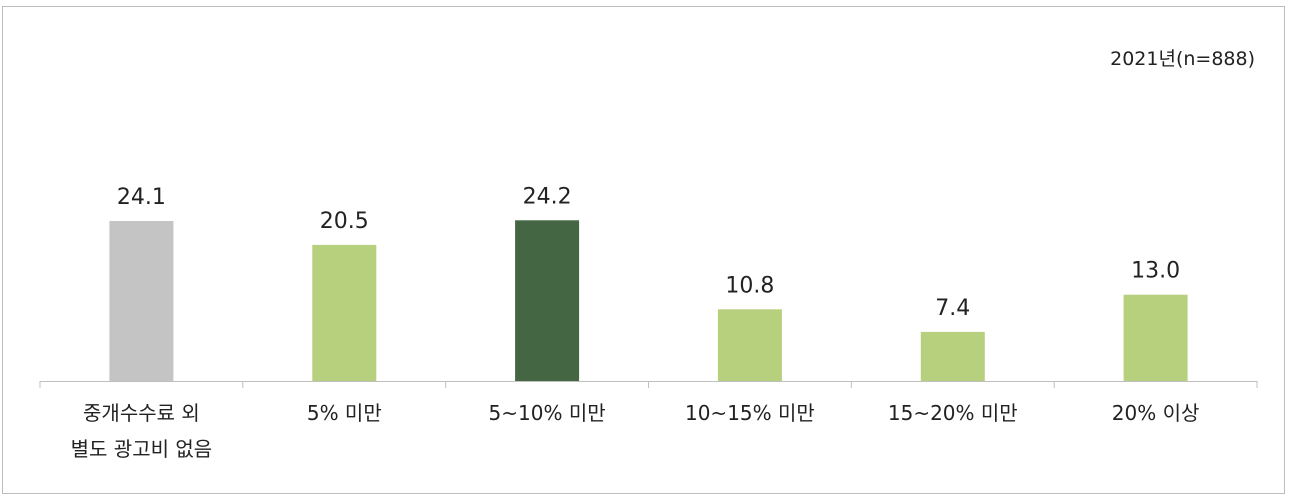 The width and height of the screenshot is (1291, 499). Describe the element at coordinates (1155, 271) in the screenshot. I see `value-label-5: 13.0` at that location.